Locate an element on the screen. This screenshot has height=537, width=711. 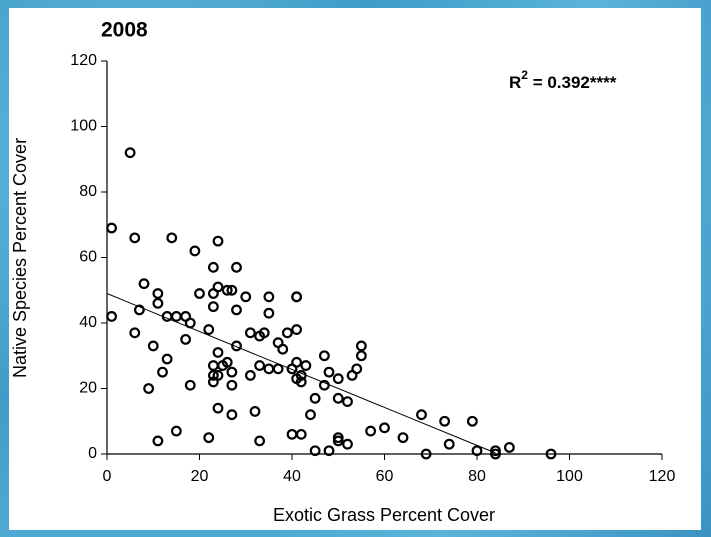
annotation-base: R is located at coordinates (515, 82).